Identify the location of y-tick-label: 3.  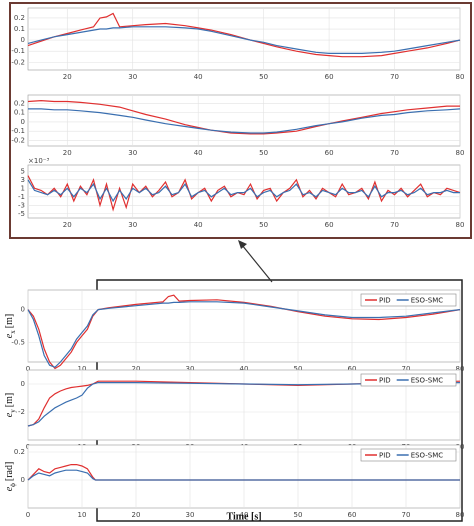
(23, 180).